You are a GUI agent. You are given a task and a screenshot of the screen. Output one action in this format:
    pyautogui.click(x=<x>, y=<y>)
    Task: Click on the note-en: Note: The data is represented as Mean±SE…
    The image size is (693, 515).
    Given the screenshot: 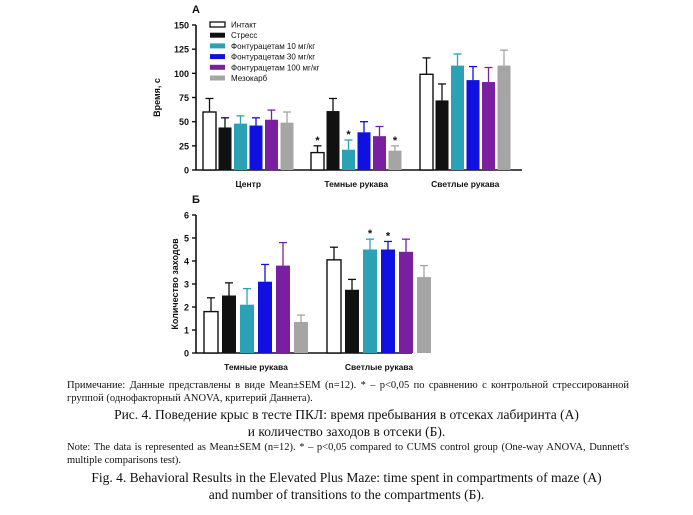 What is the action you would take?
    pyautogui.click(x=348, y=454)
    